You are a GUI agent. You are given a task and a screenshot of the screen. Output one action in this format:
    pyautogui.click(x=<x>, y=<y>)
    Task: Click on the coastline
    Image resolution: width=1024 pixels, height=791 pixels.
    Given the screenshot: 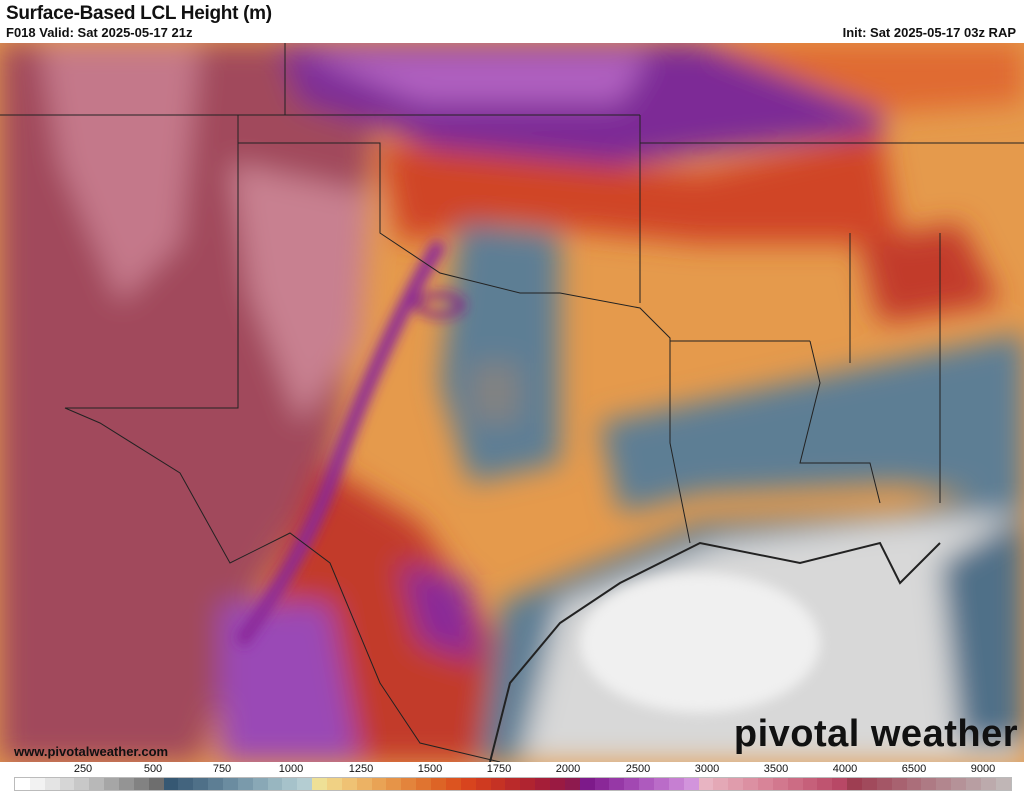 What is the action you would take?
    pyautogui.click(x=715, y=651)
    